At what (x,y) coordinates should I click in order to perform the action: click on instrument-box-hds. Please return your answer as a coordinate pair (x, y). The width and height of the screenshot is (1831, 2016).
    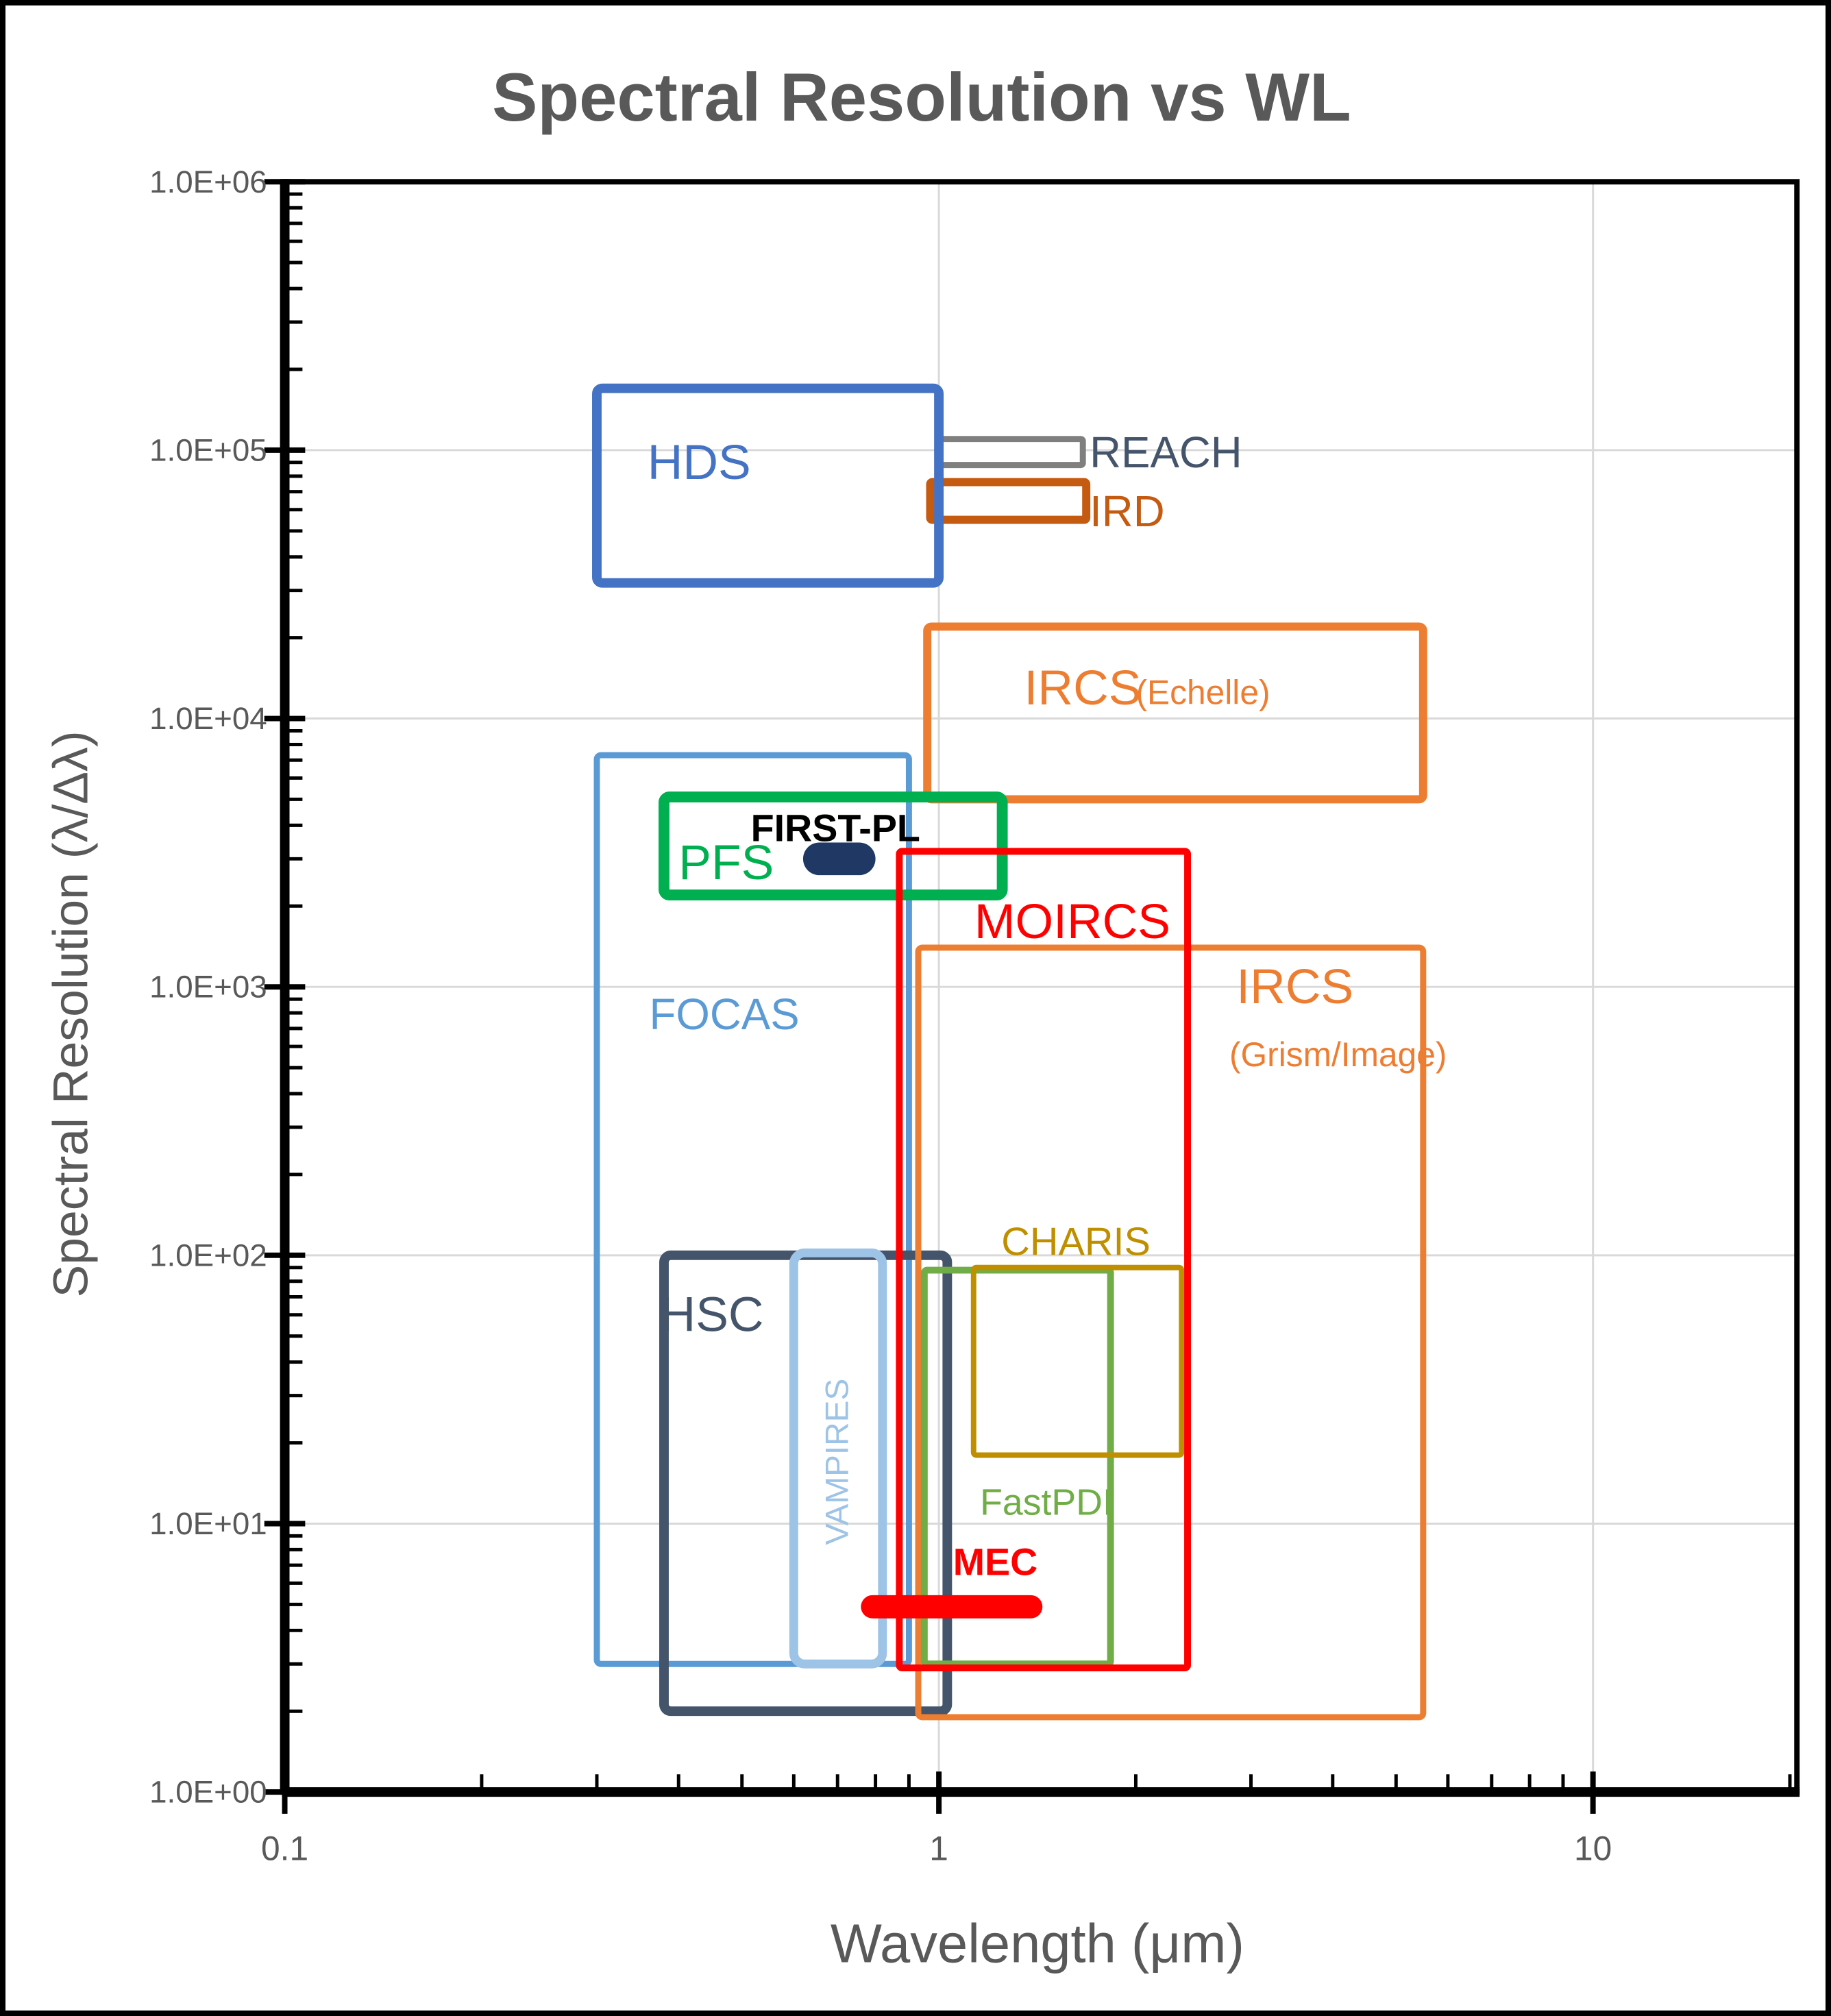
    Looking at the image, I should click on (768, 485).